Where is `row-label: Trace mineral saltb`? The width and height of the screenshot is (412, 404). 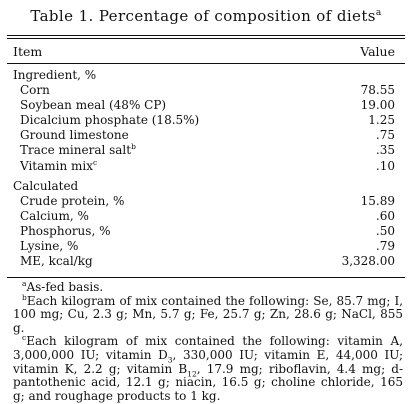 row-label: Trace mineral saltb is located at coordinates (78, 150).